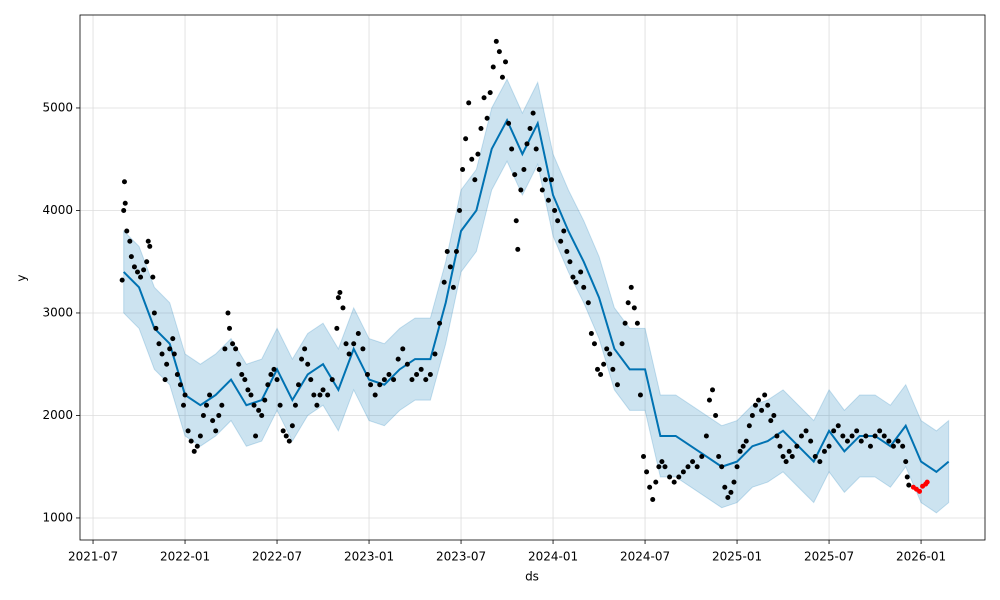 Image resolution: width=1000 pixels, height=600 pixels. Describe the element at coordinates (553, 557) in the screenshot. I see `x-tick-label: 2024-01` at that location.